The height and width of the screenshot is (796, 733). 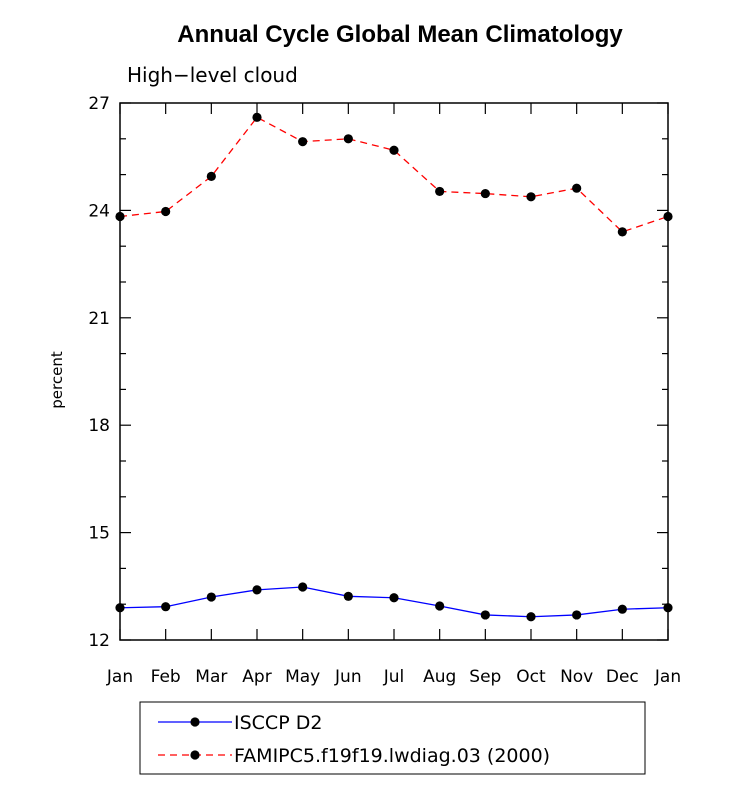 I want to click on legend-box, so click(x=392, y=738).